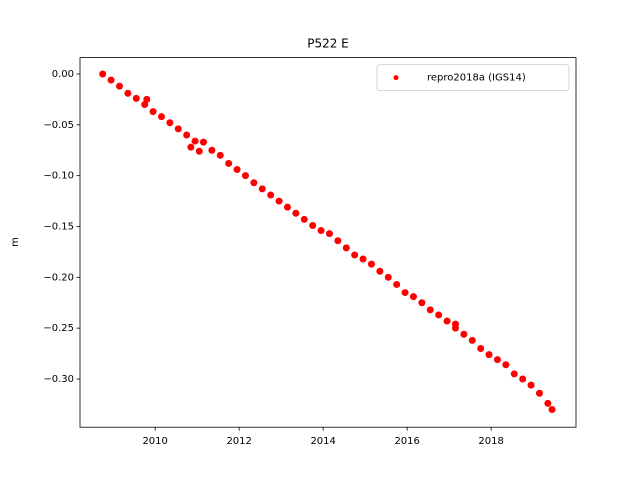 This screenshot has width=640, height=480. Describe the element at coordinates (58, 226) in the screenshot. I see `y-tick-label: −0.15` at that location.